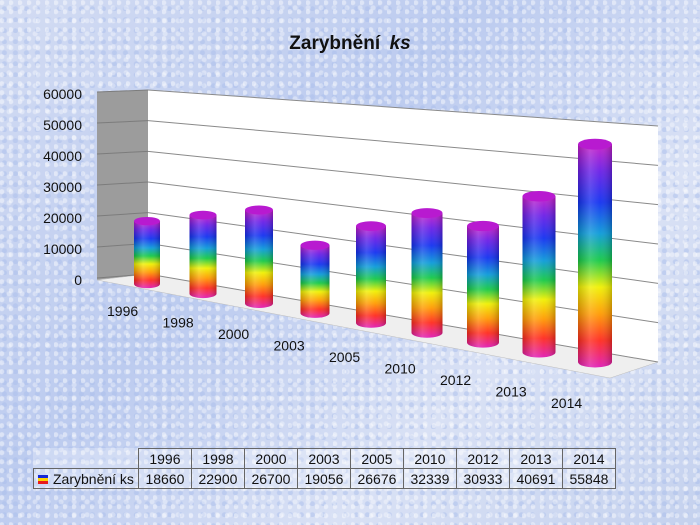  Describe the element at coordinates (376, 458) in the screenshot. I see `table-header-cell: 2005` at that location.